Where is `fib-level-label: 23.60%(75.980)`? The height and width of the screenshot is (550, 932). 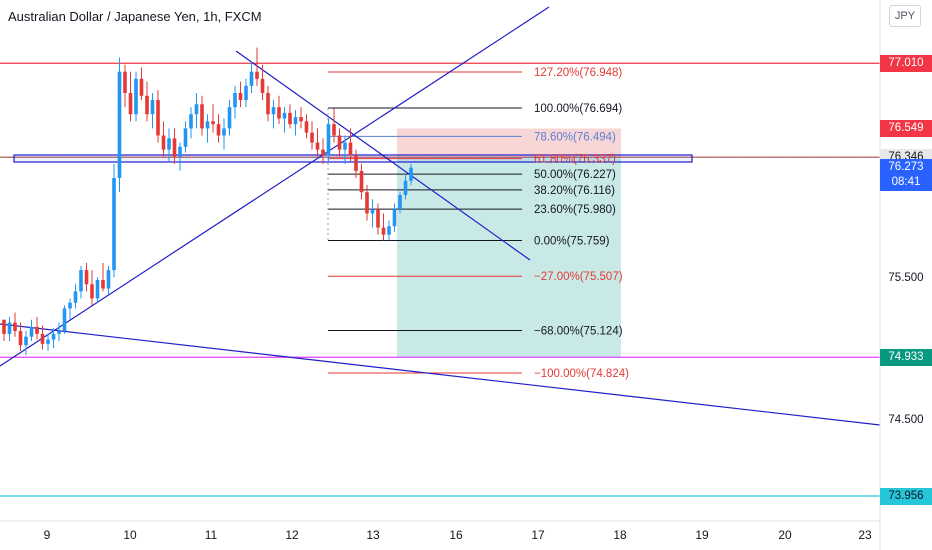
fib-level-label: 23.60%(75.980) is located at coordinates (575, 210).